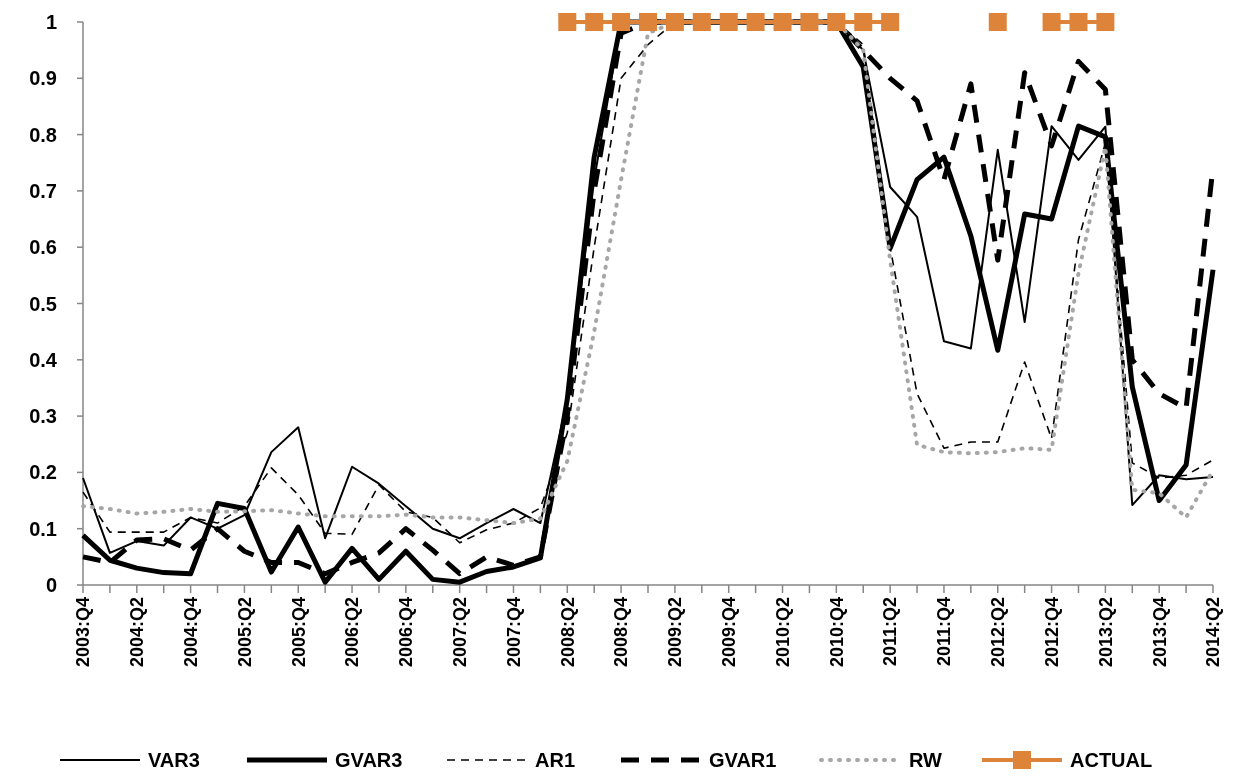 The height and width of the screenshot is (778, 1240). Describe the element at coordinates (836, 632) in the screenshot. I see `x-tick-label: 2010:Q4` at that location.